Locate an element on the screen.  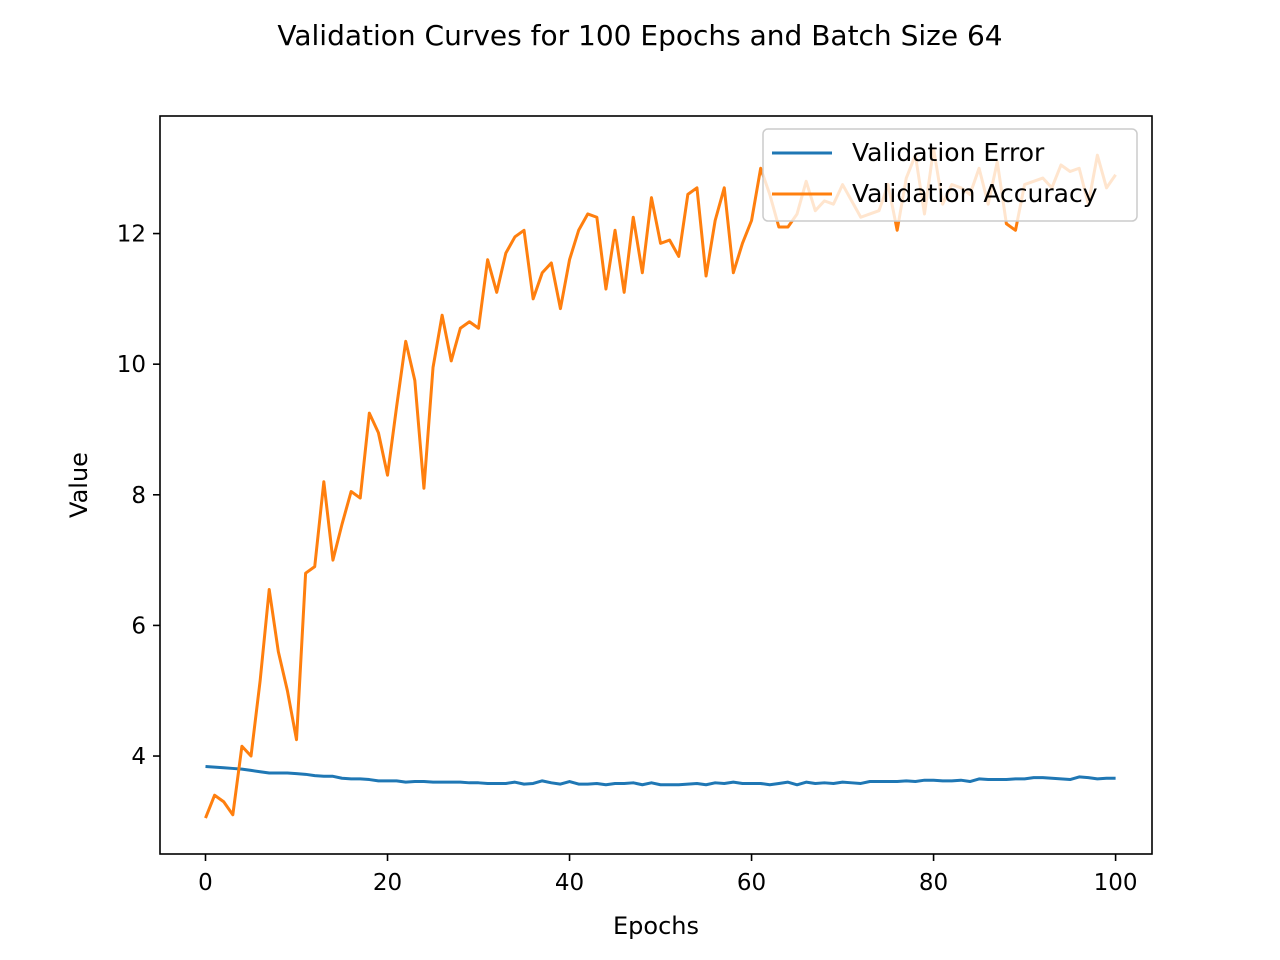
legend-label-validation-accuracy: Validation Accuracy is located at coordinates (975, 193).